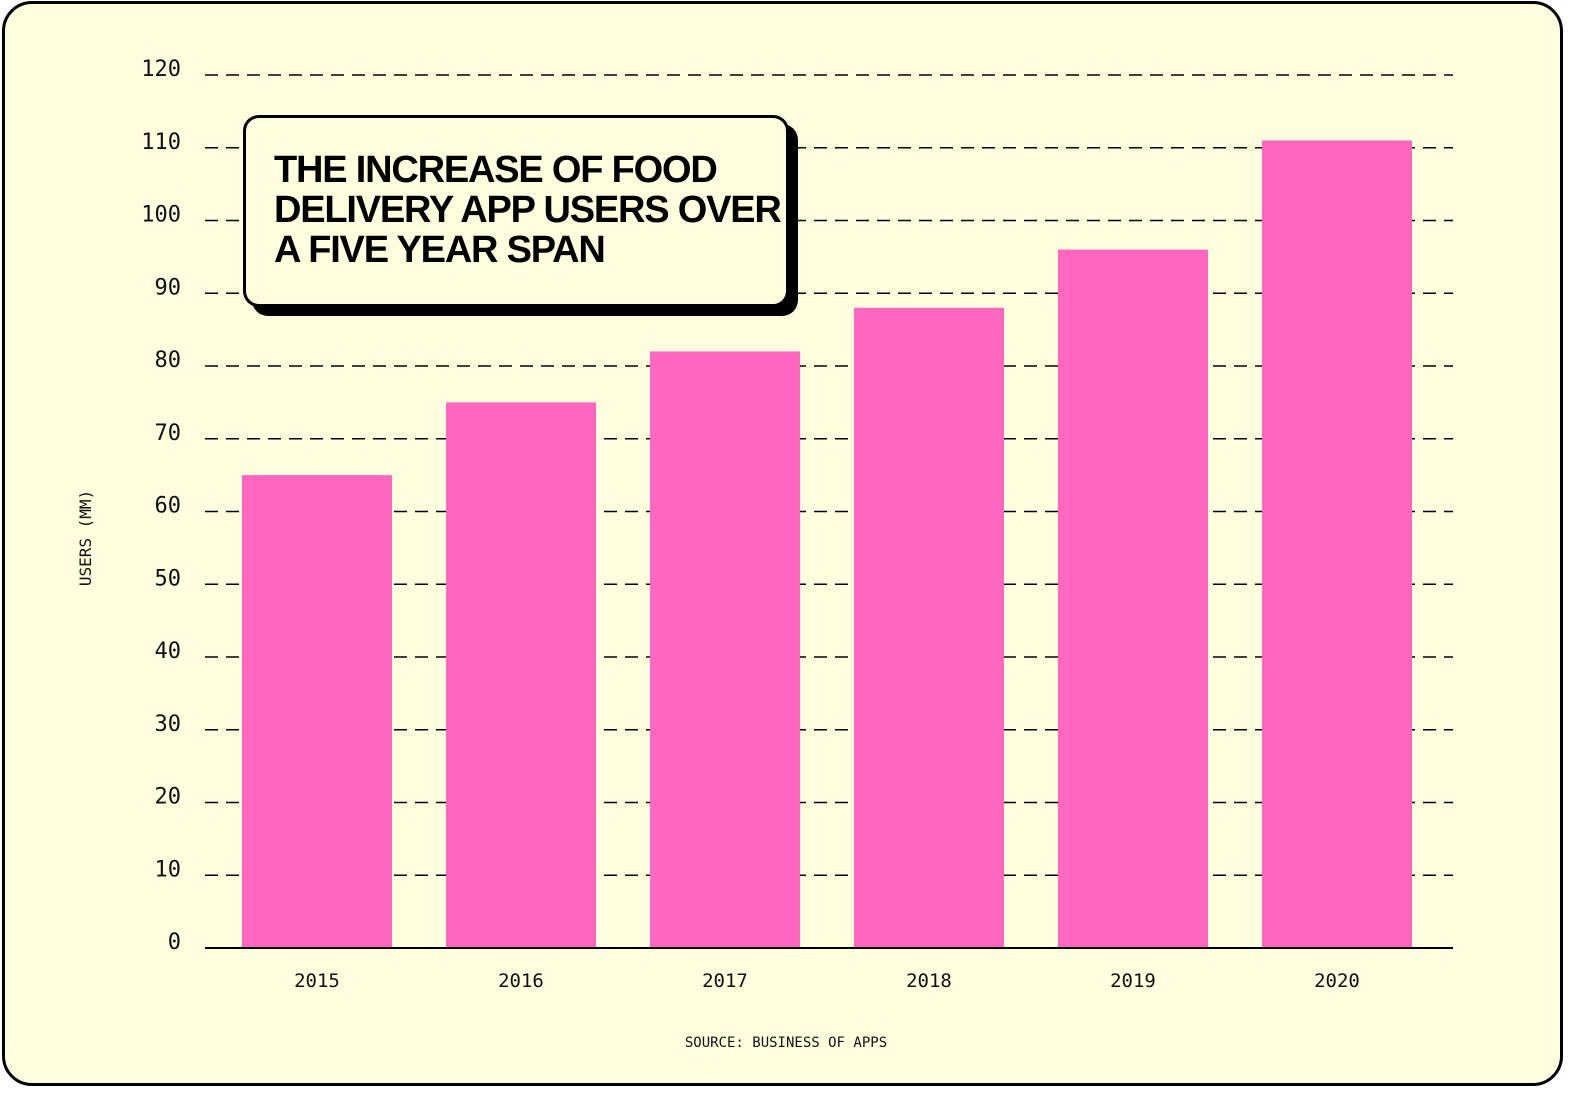 Image resolution: width=1584 pixels, height=1102 pixels. Describe the element at coordinates (725, 649) in the screenshot. I see `bar-2017` at that location.